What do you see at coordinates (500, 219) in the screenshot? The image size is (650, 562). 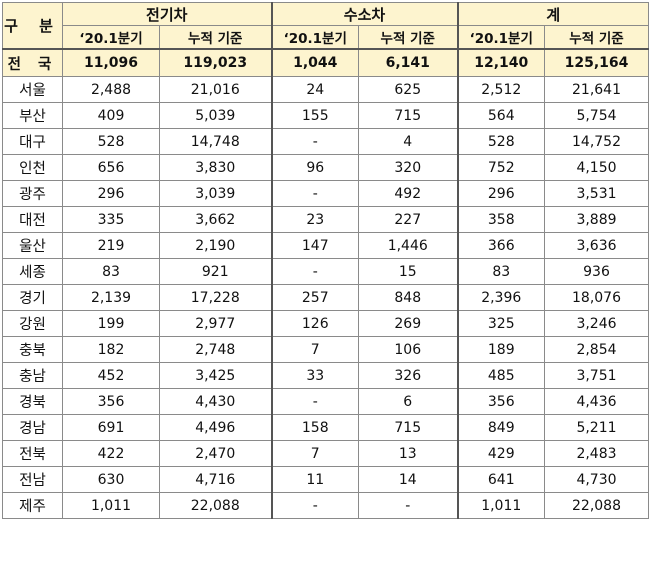 I see `value-cell: 358` at bounding box center [500, 219].